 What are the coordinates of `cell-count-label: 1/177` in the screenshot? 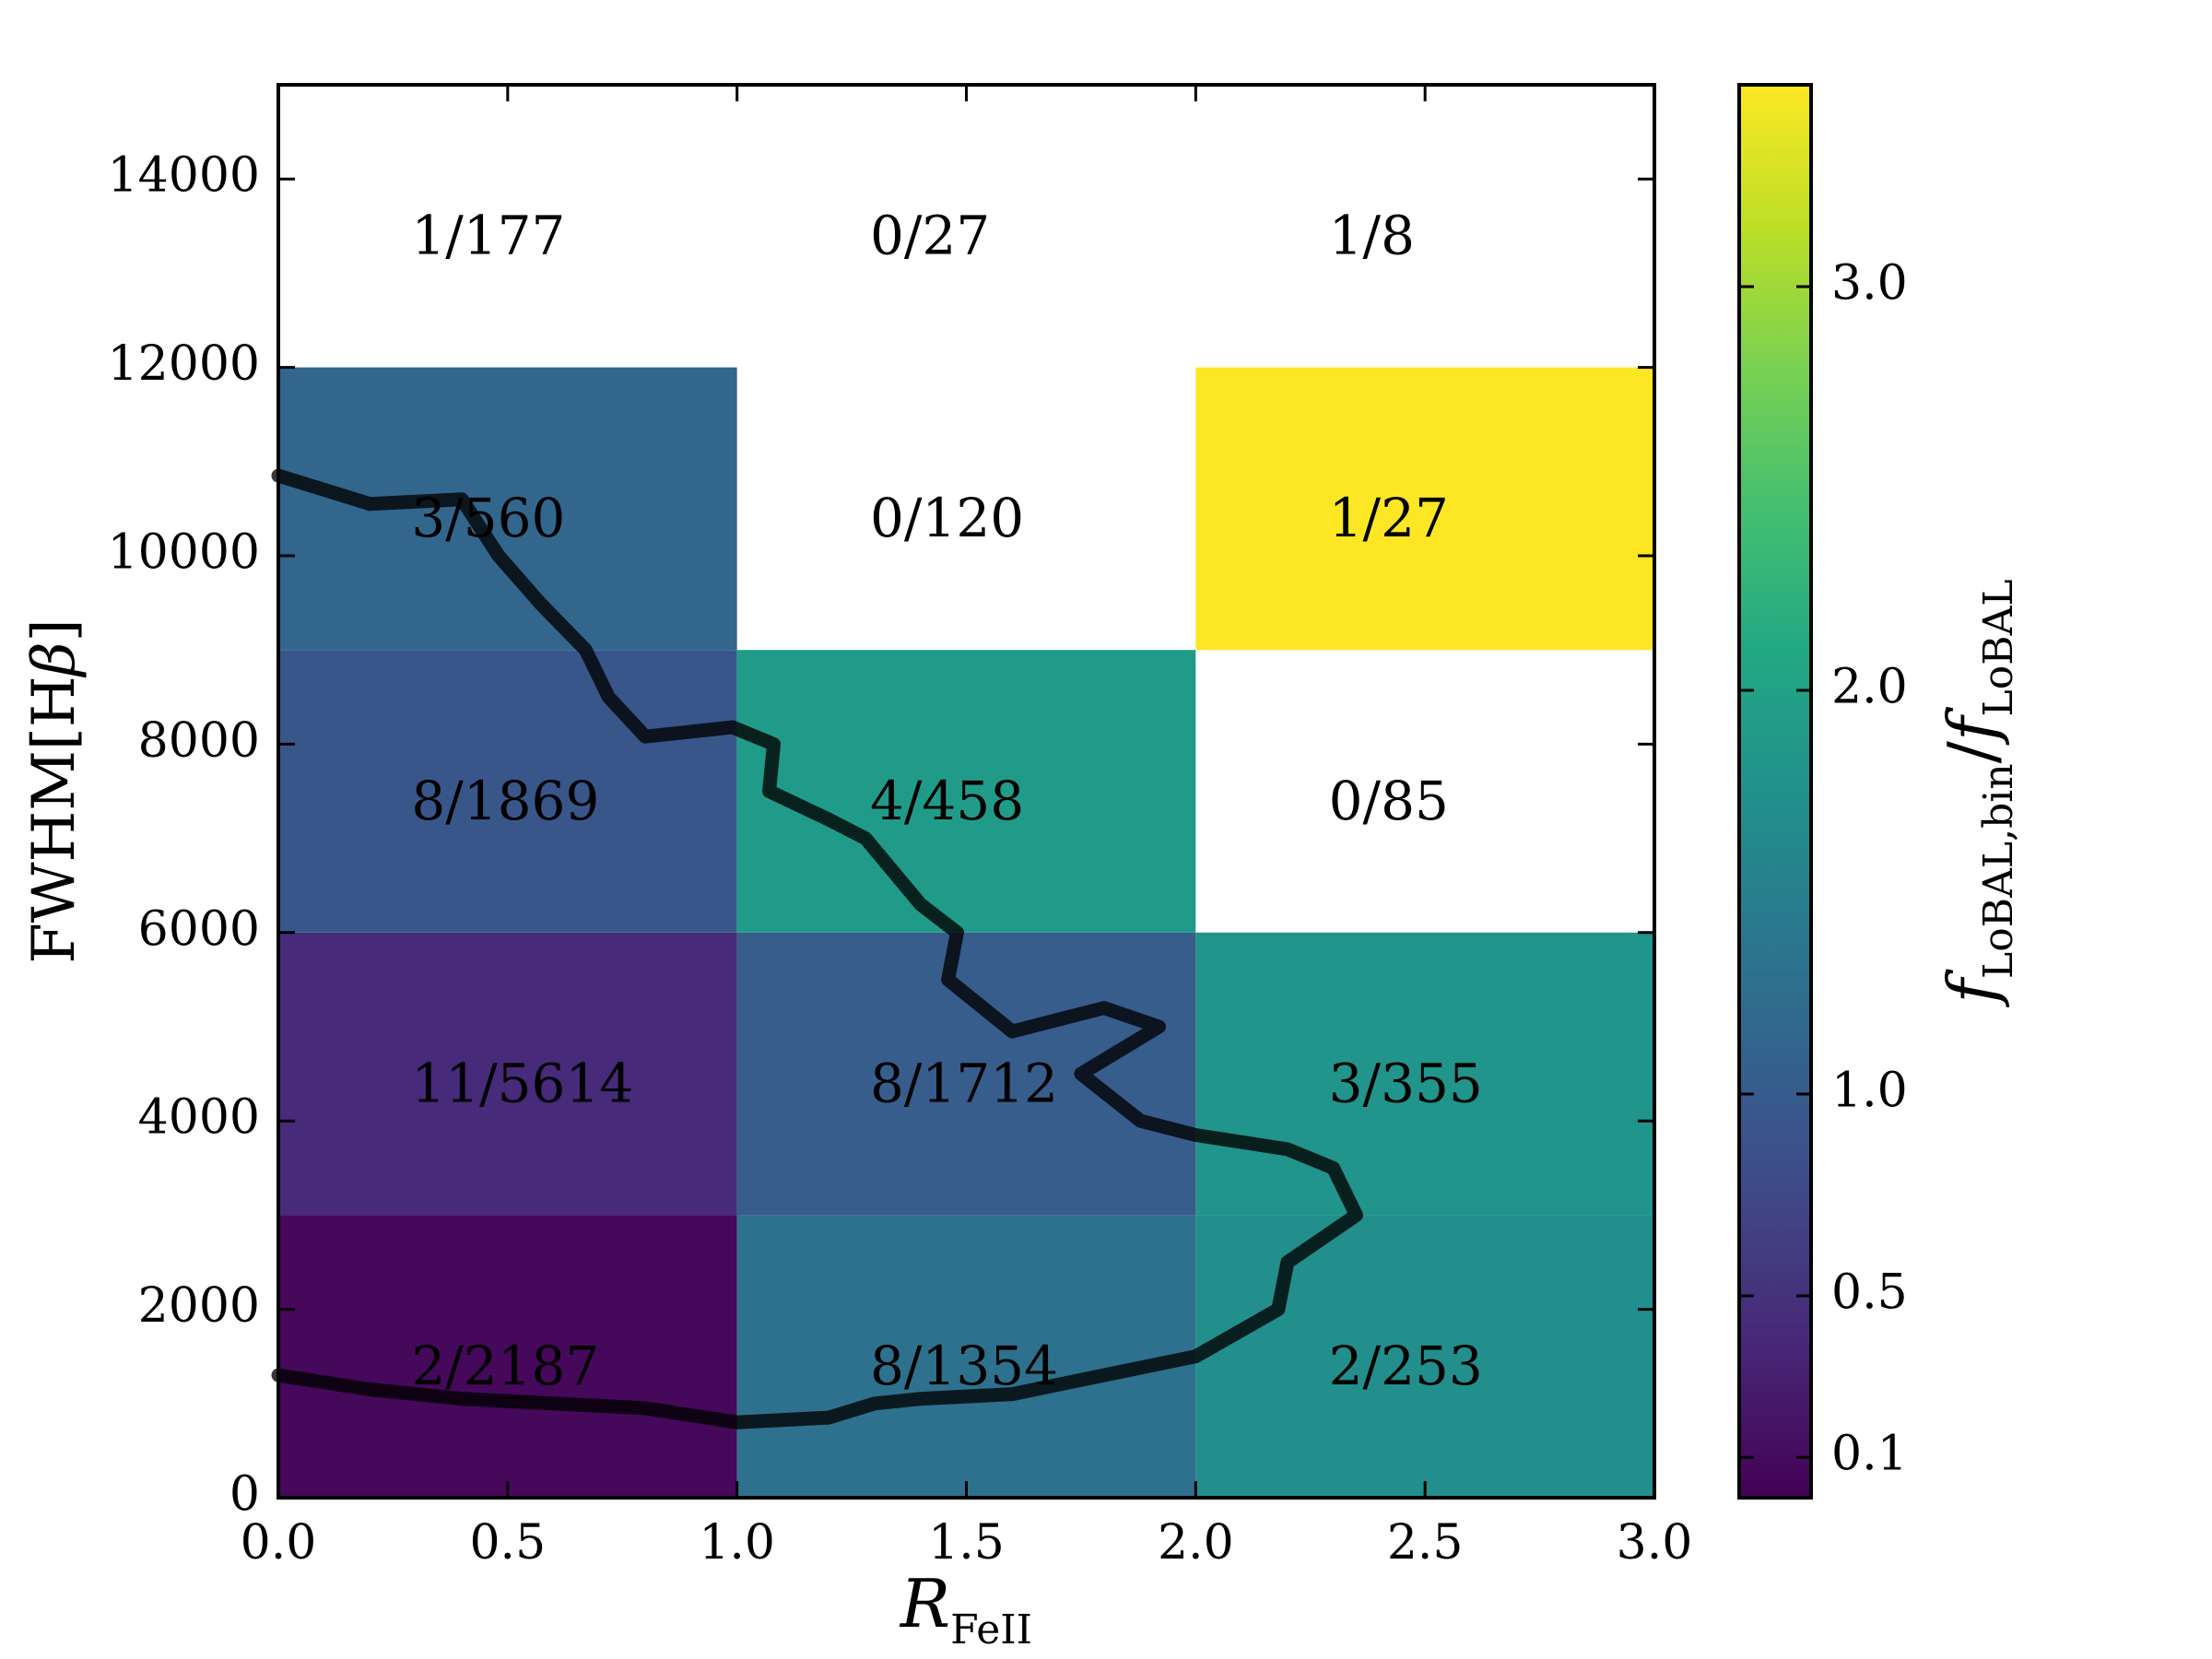 It's located at (488, 236).